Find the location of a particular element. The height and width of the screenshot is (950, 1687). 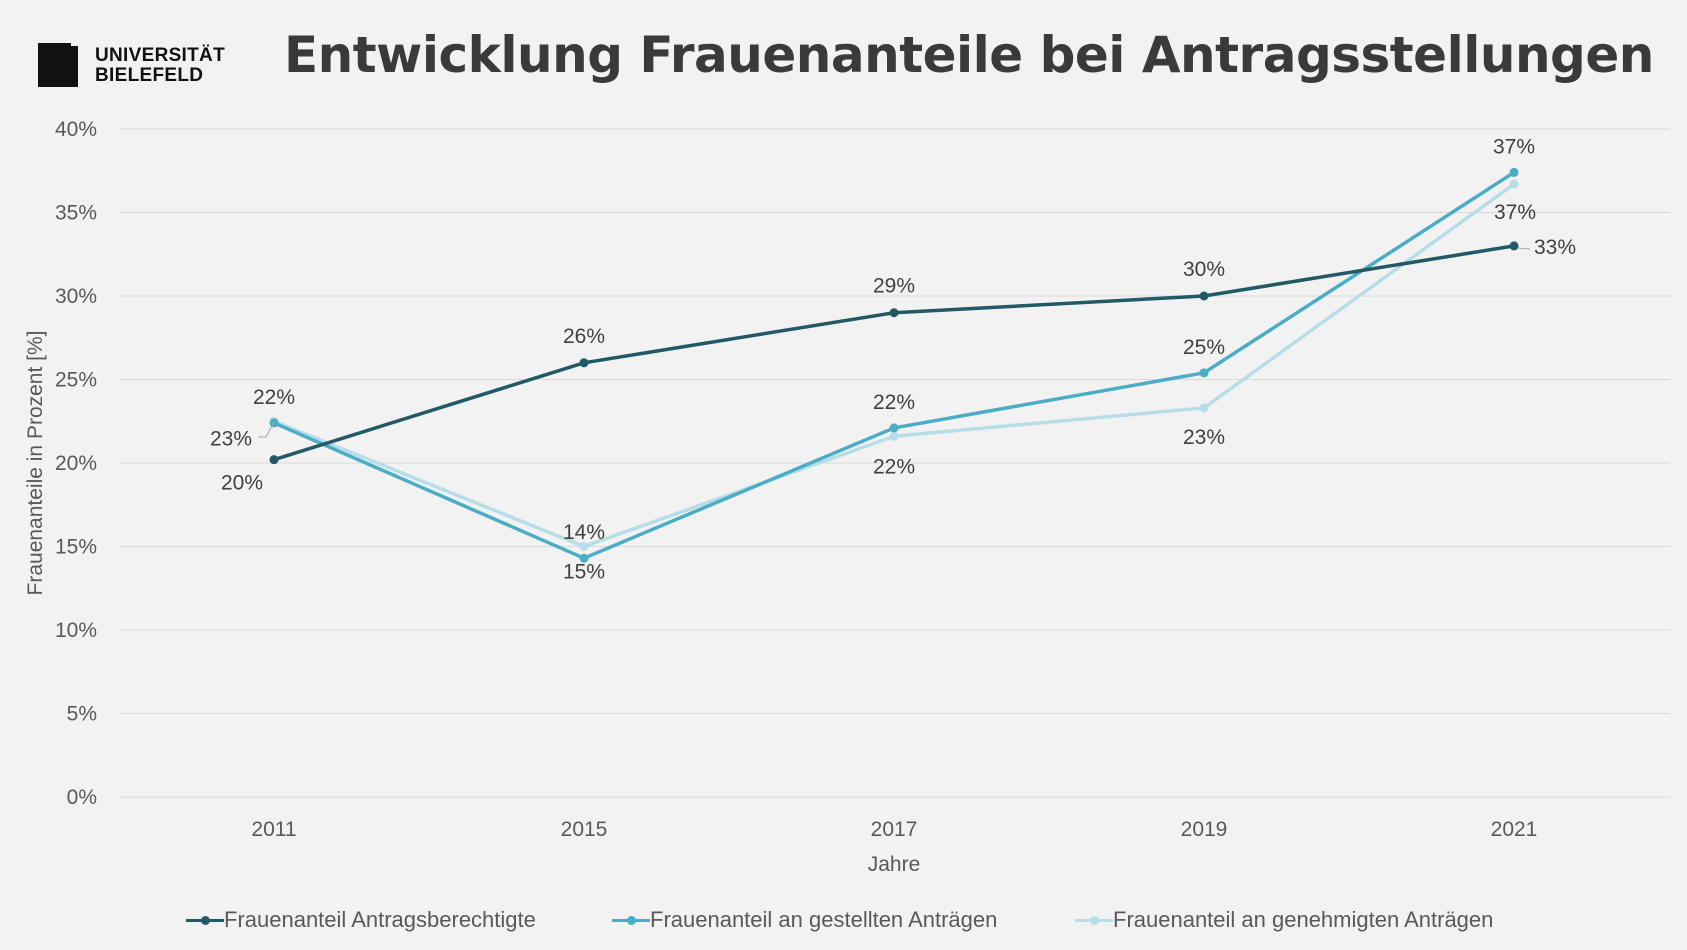

data-label: 30% is located at coordinates (1204, 269).